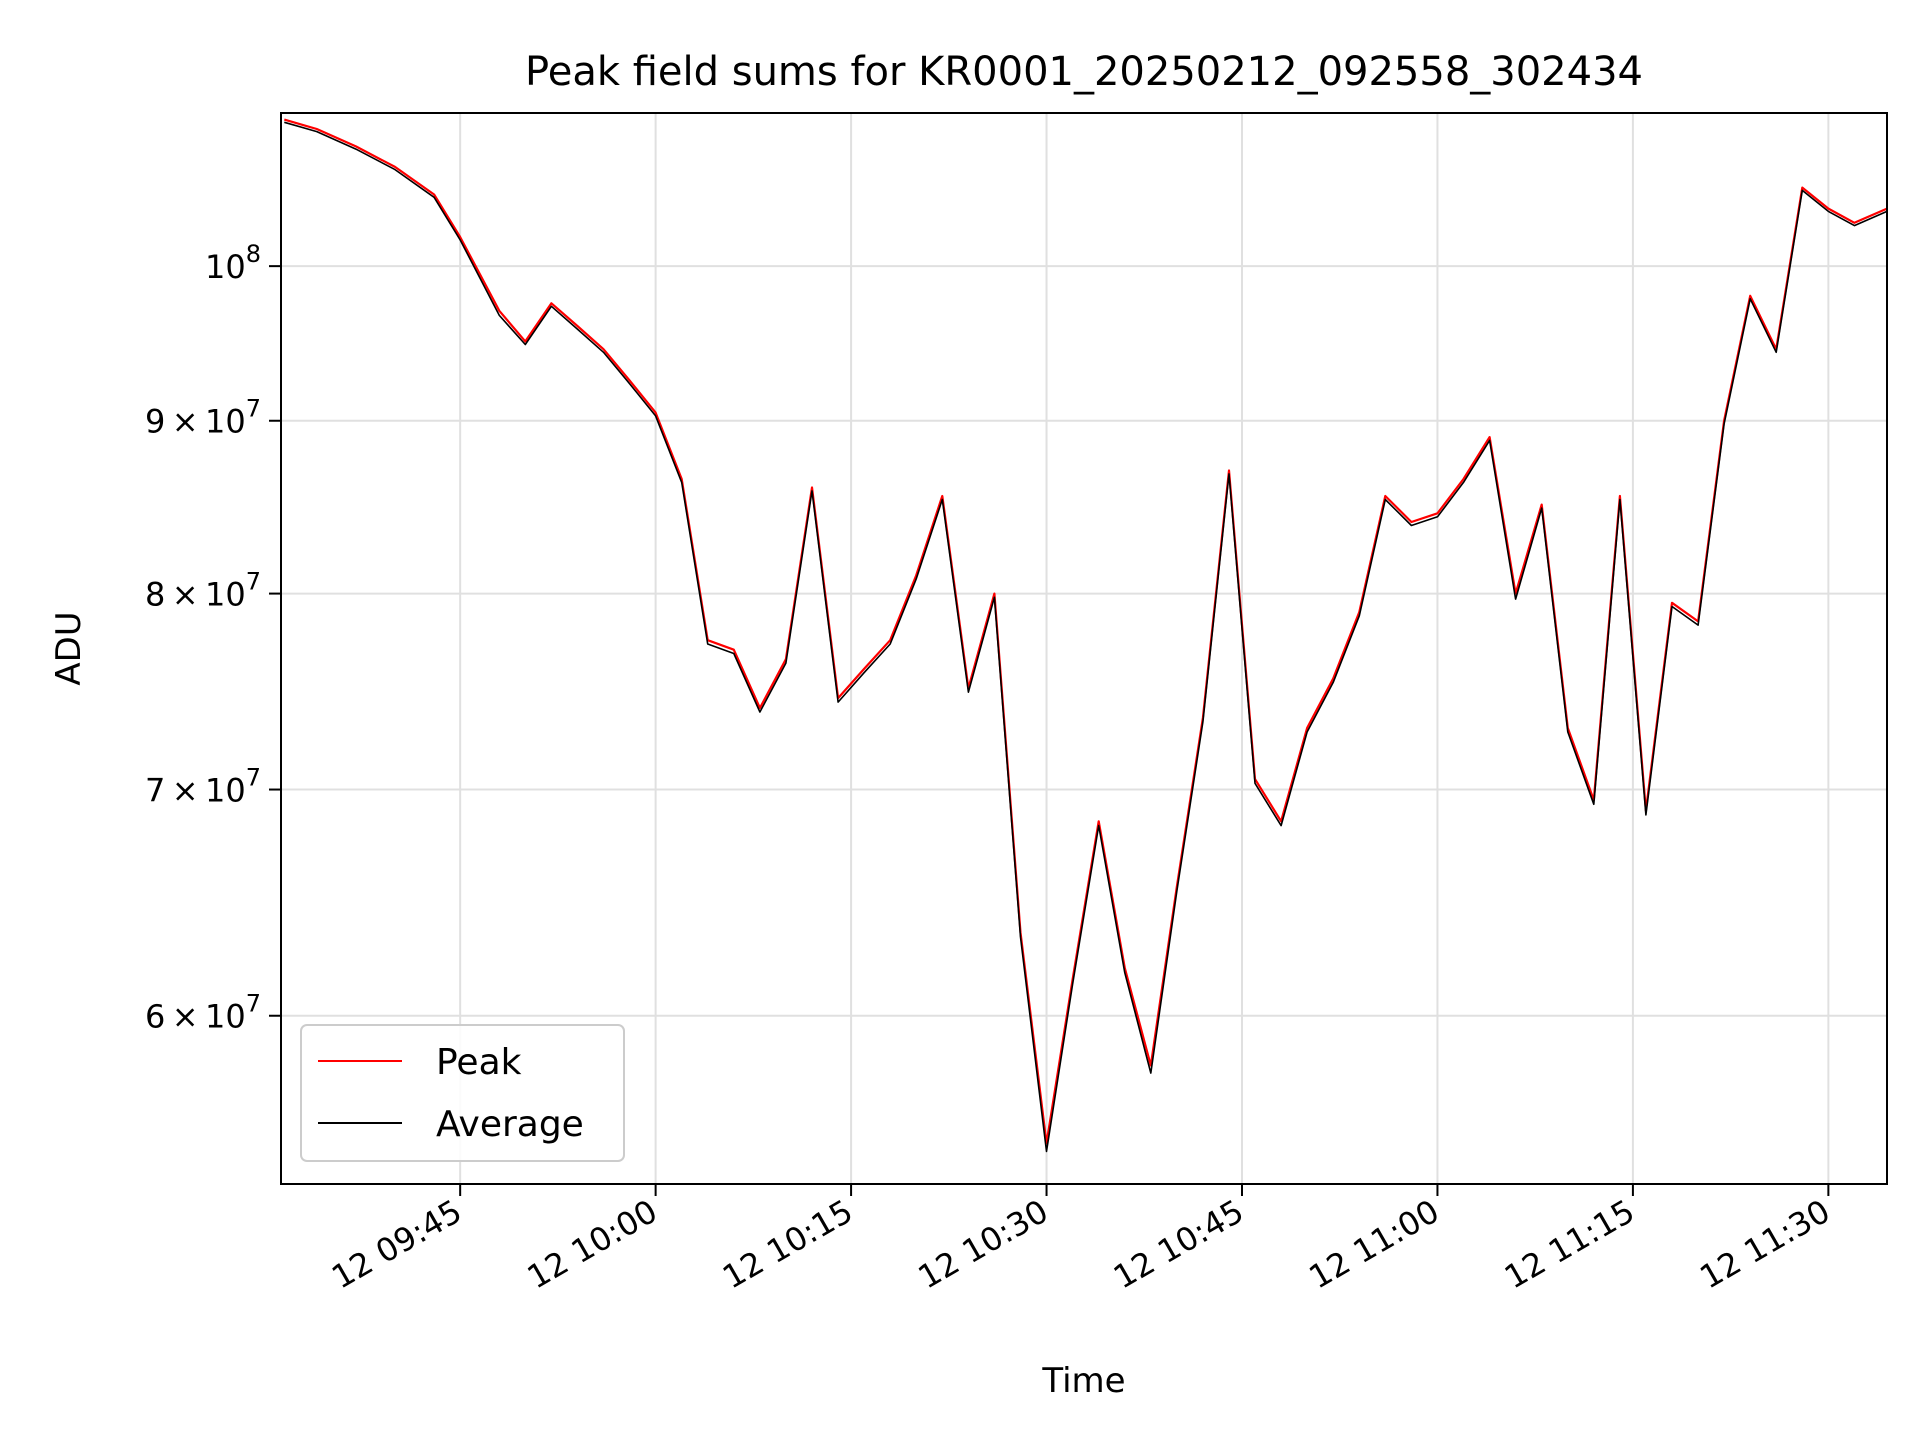 The image size is (1920, 1440). I want to click on legend-label: Peak, so click(479, 1062).